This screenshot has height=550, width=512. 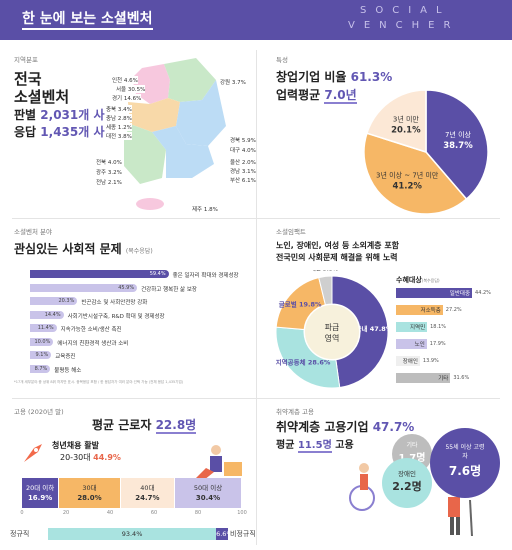 I want to click on region-label-busan: 부산 6.1%, so click(x=243, y=180).